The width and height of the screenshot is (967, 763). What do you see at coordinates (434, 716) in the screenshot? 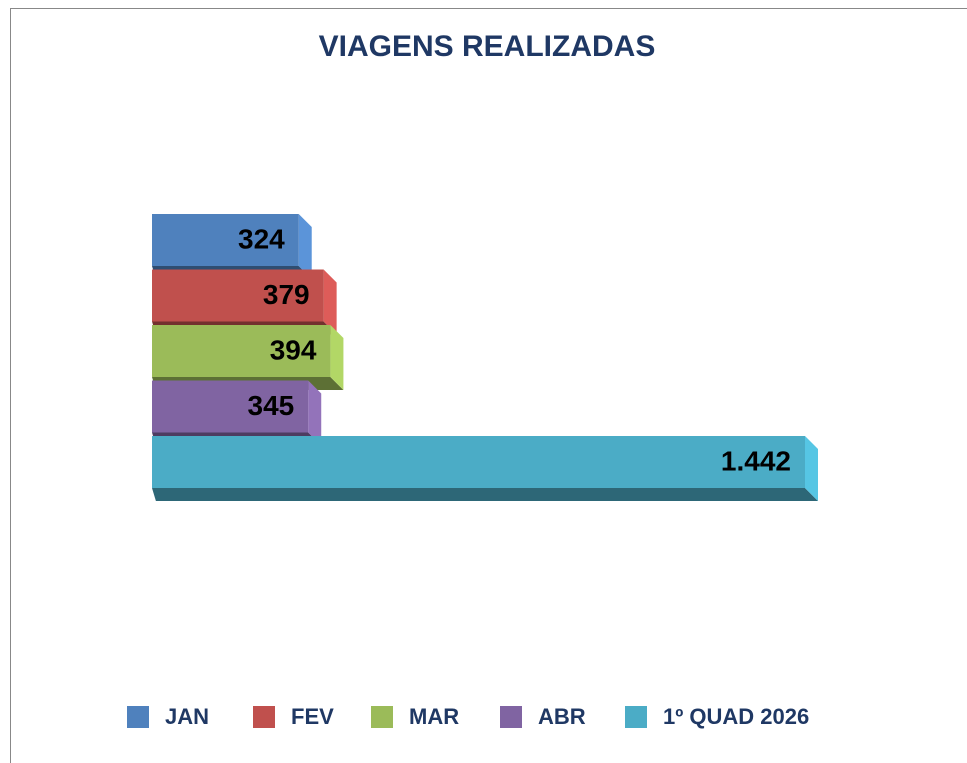
I see `legend-label: MAR` at bounding box center [434, 716].